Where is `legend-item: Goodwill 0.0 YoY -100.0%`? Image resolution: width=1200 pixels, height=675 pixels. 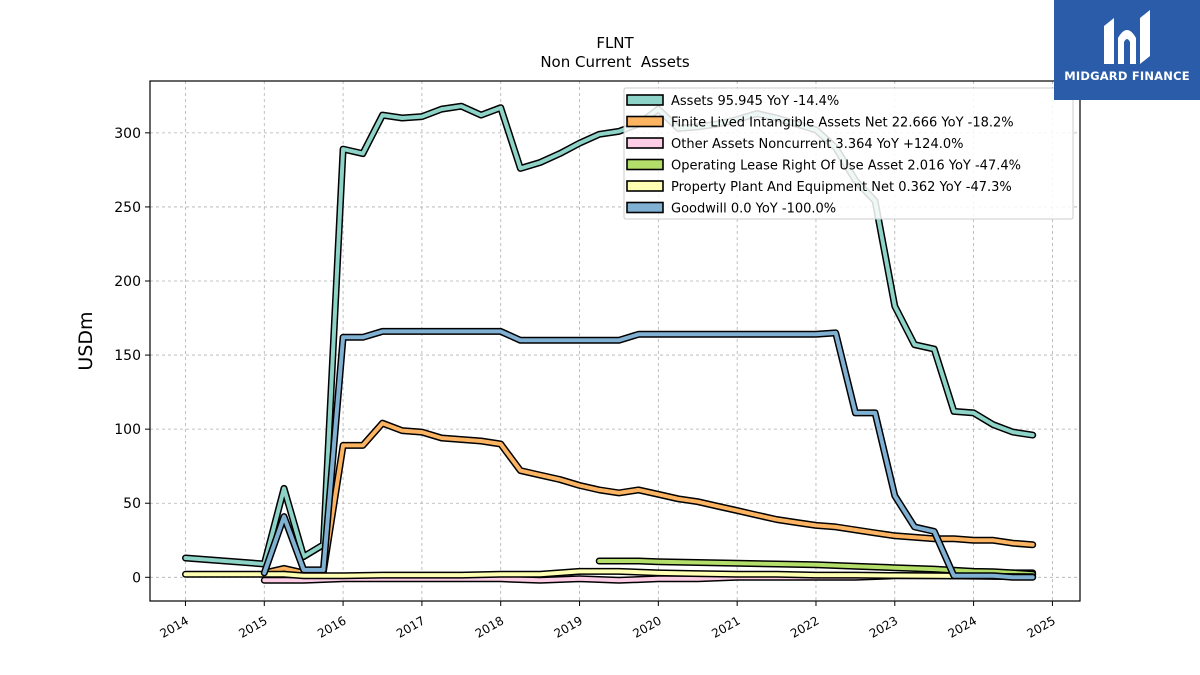 legend-item: Goodwill 0.0 YoY -100.0% is located at coordinates (731, 209).